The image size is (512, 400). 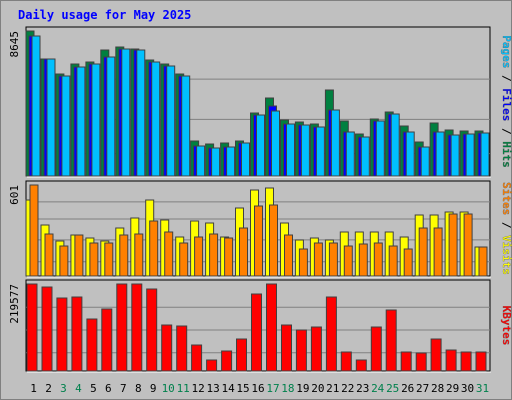 What do you see at coordinates (228, 388) in the screenshot?
I see `day-label-14: 14` at bounding box center [228, 388].